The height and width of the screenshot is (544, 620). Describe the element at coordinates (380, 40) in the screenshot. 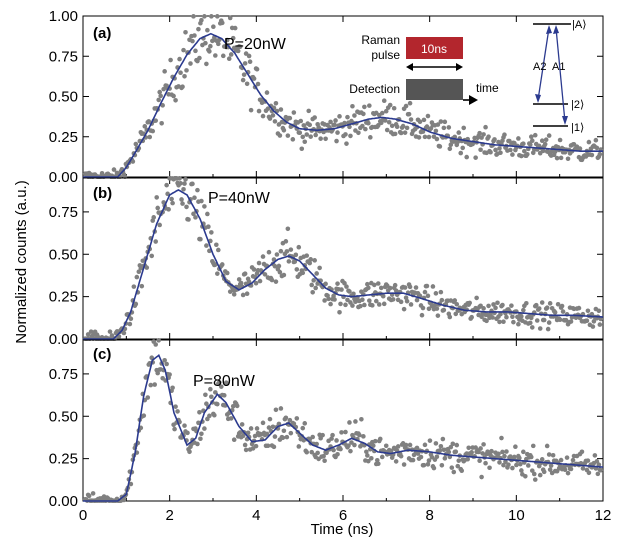

I see `raman-label-line1: Raman` at that location.